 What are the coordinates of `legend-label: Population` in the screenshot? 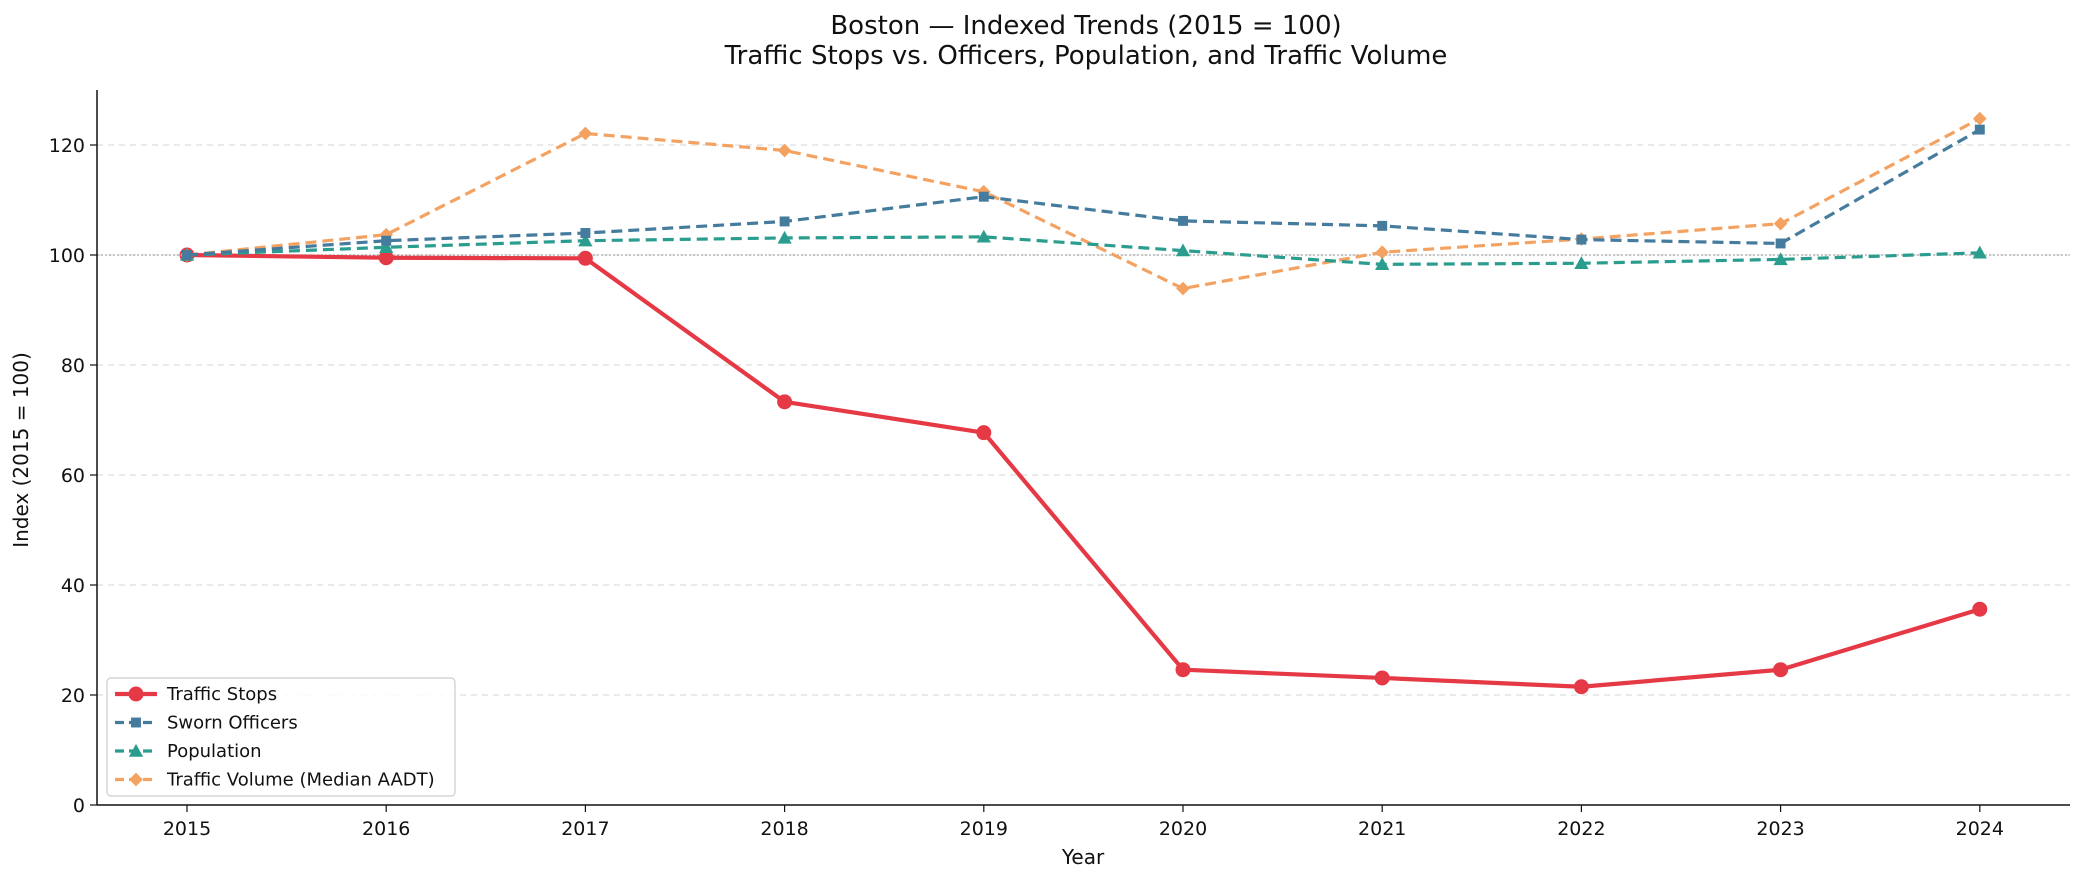 It's located at (214, 751).